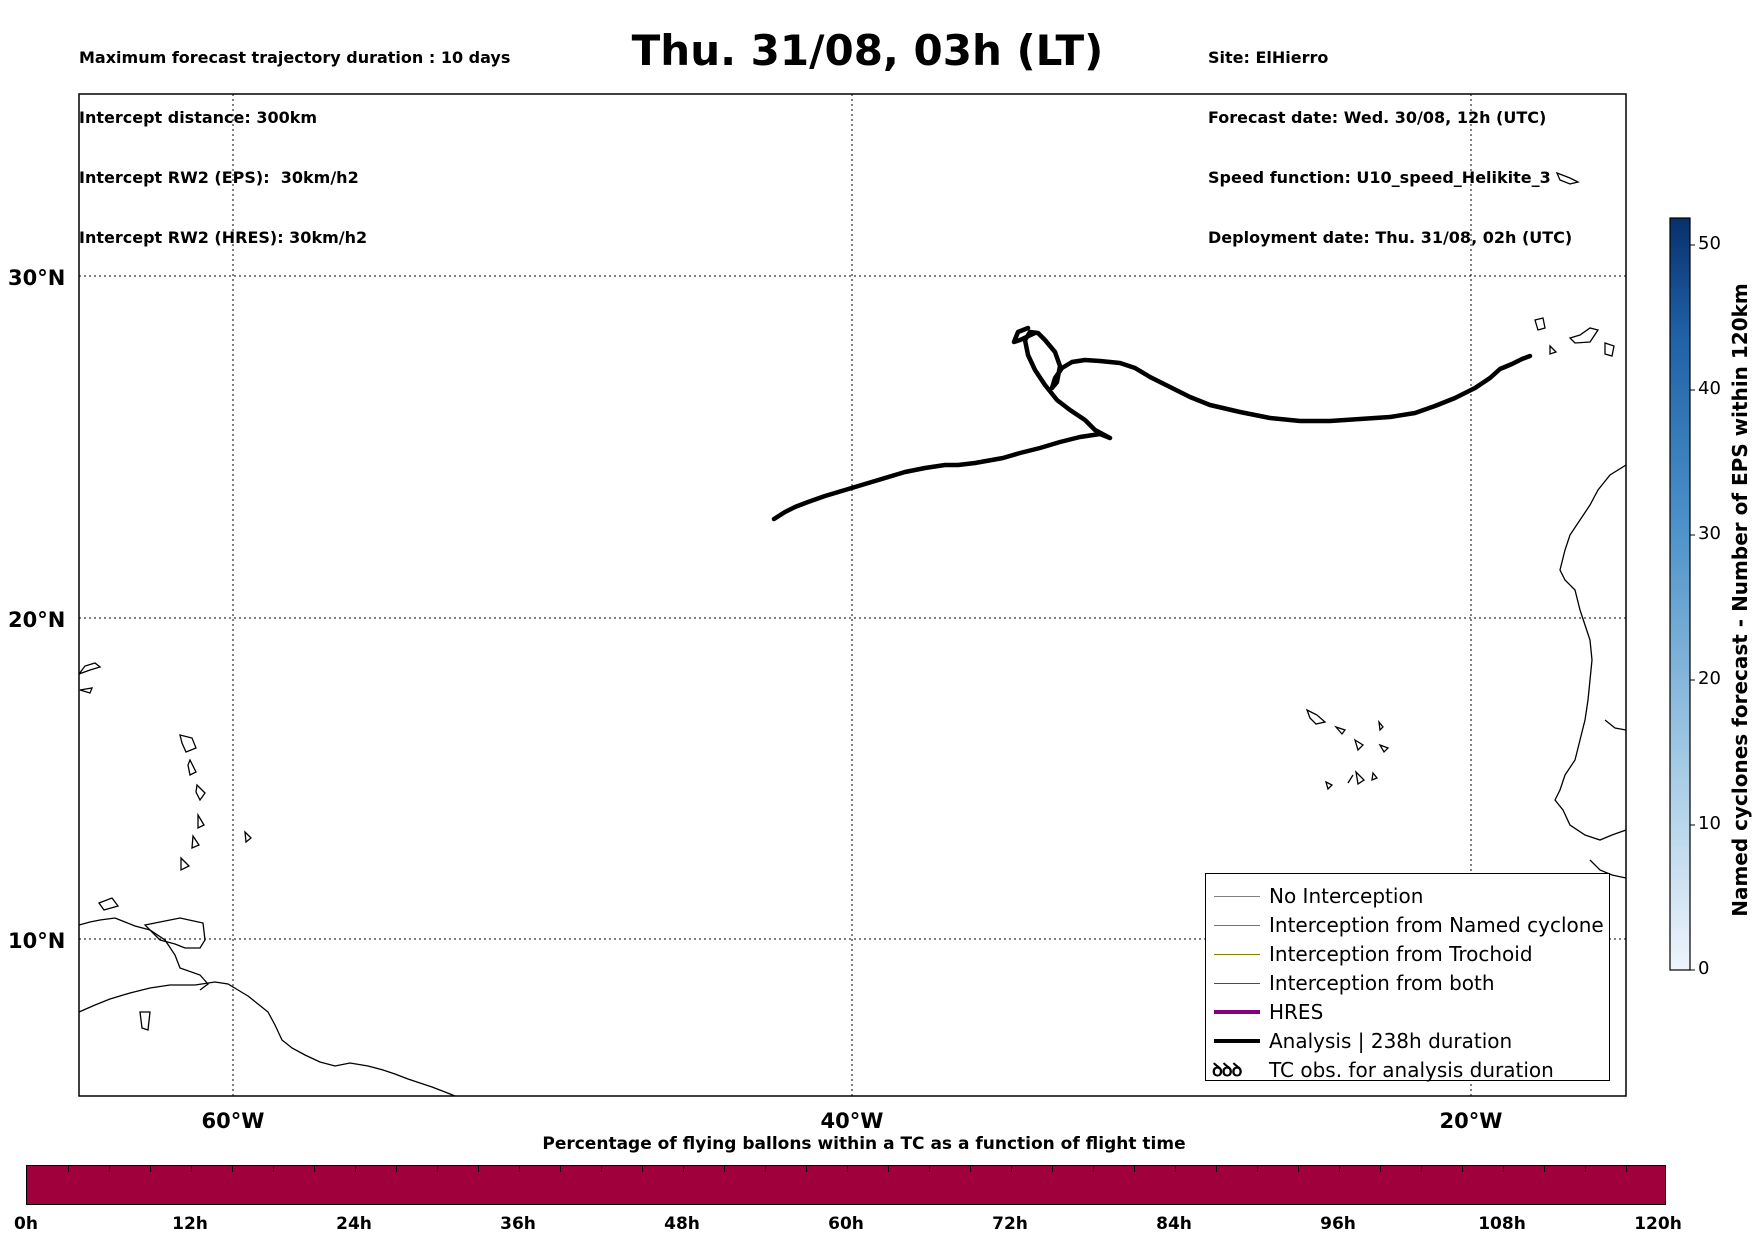 This screenshot has width=1752, height=1241. I want to click on lon-label-40: 40°W, so click(852, 1121).